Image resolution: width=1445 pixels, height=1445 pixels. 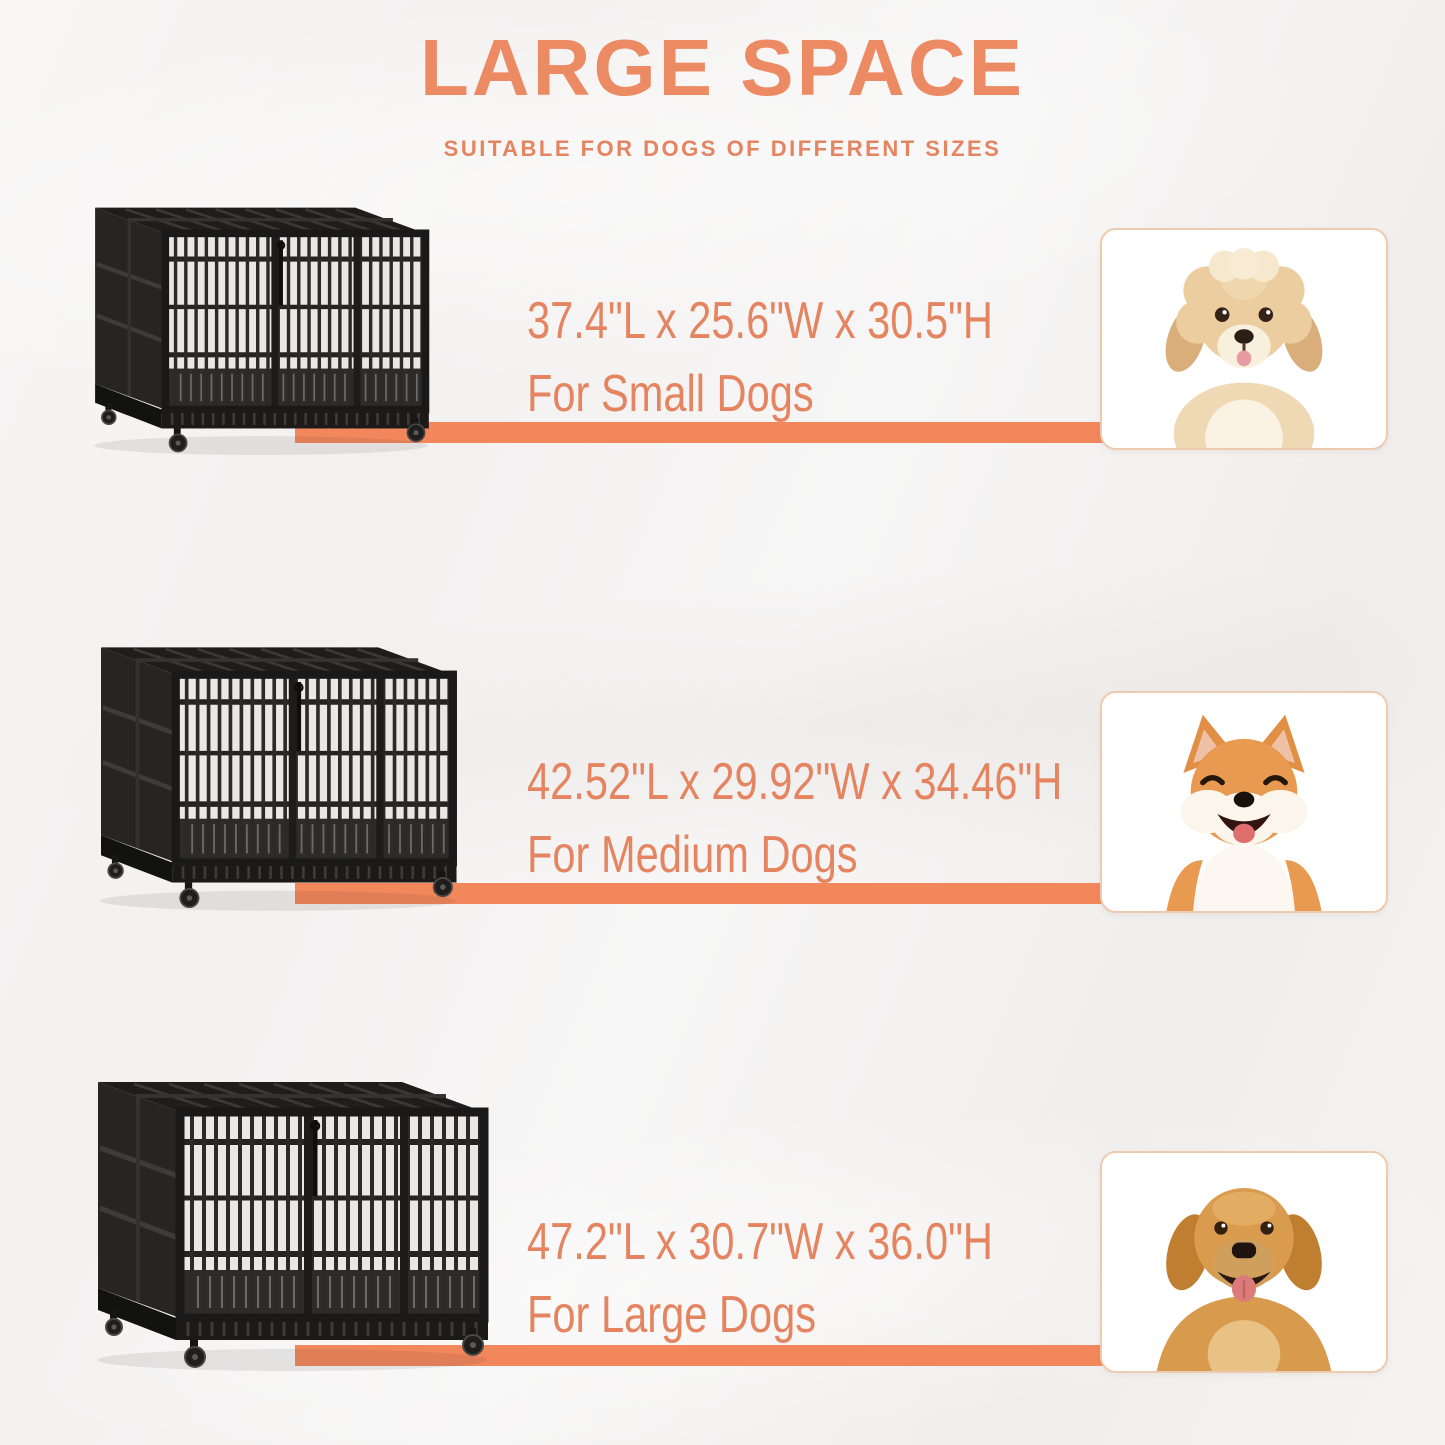 I want to click on page-subtitle: SUITABLE FOR DOGS OF DIFFERENT SIZES, so click(x=722, y=148).